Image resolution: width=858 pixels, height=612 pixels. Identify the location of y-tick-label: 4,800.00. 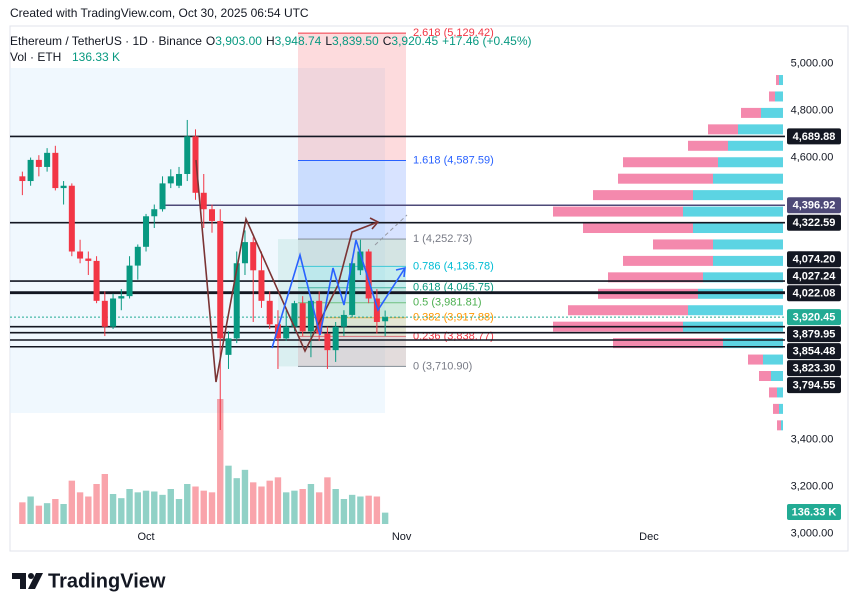
(812, 110).